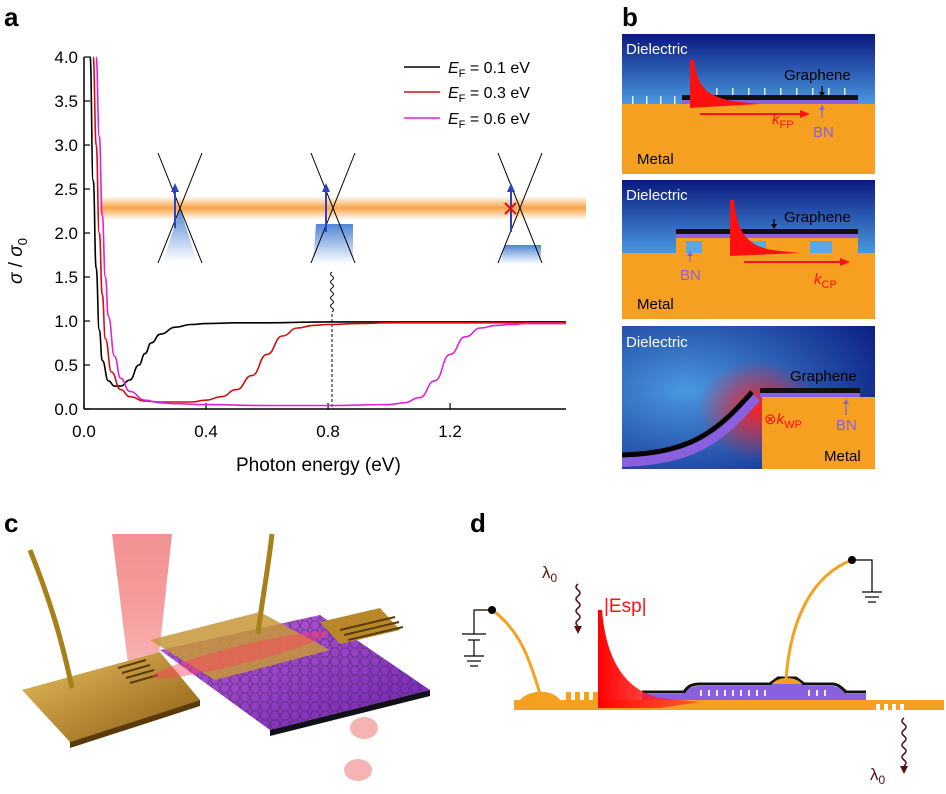 The image size is (946, 794). What do you see at coordinates (825, 281) in the screenshot?
I see `k-cp-label: kCP` at bounding box center [825, 281].